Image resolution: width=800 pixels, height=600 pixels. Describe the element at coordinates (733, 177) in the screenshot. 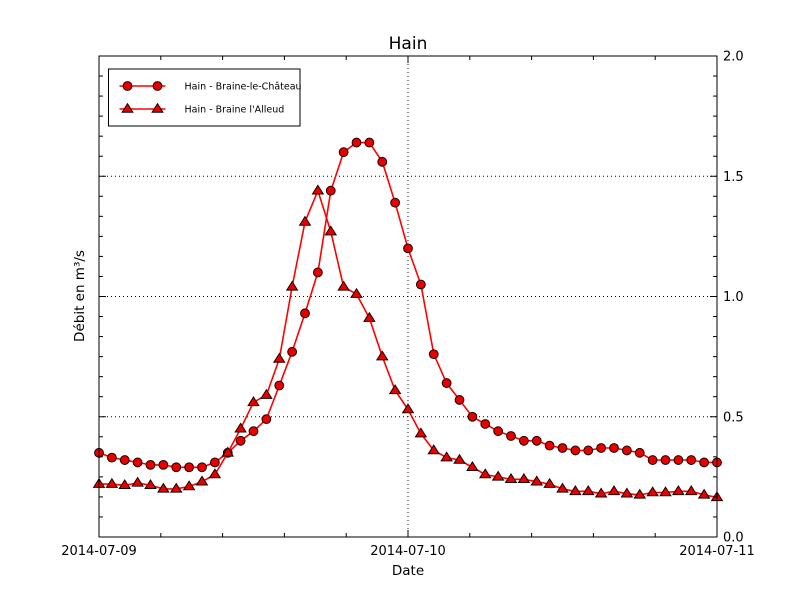

I see `y-tick-label: 1.5` at that location.